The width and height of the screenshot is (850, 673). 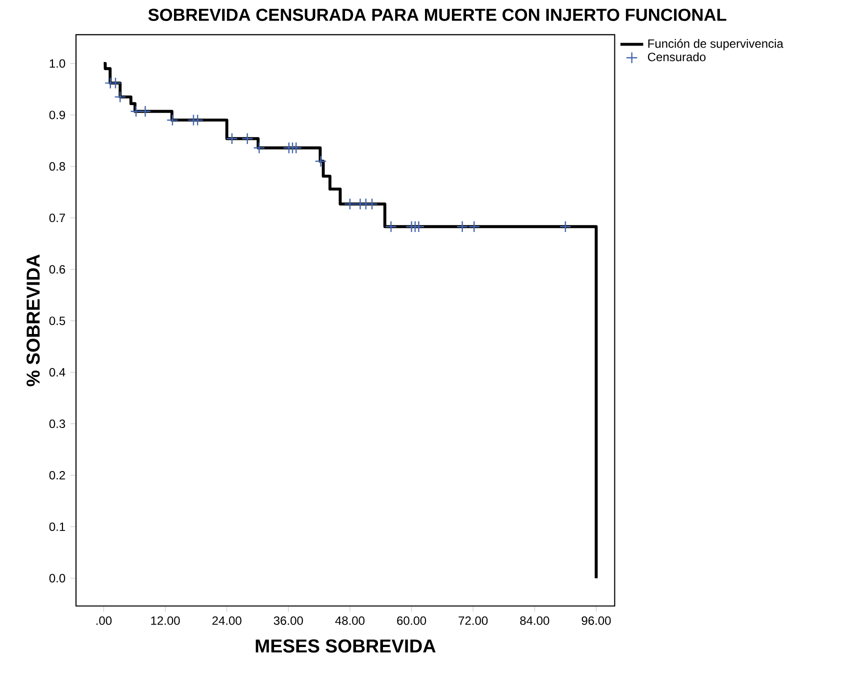 What do you see at coordinates (57, 115) in the screenshot?
I see `y-tick-label: 0.9` at bounding box center [57, 115].